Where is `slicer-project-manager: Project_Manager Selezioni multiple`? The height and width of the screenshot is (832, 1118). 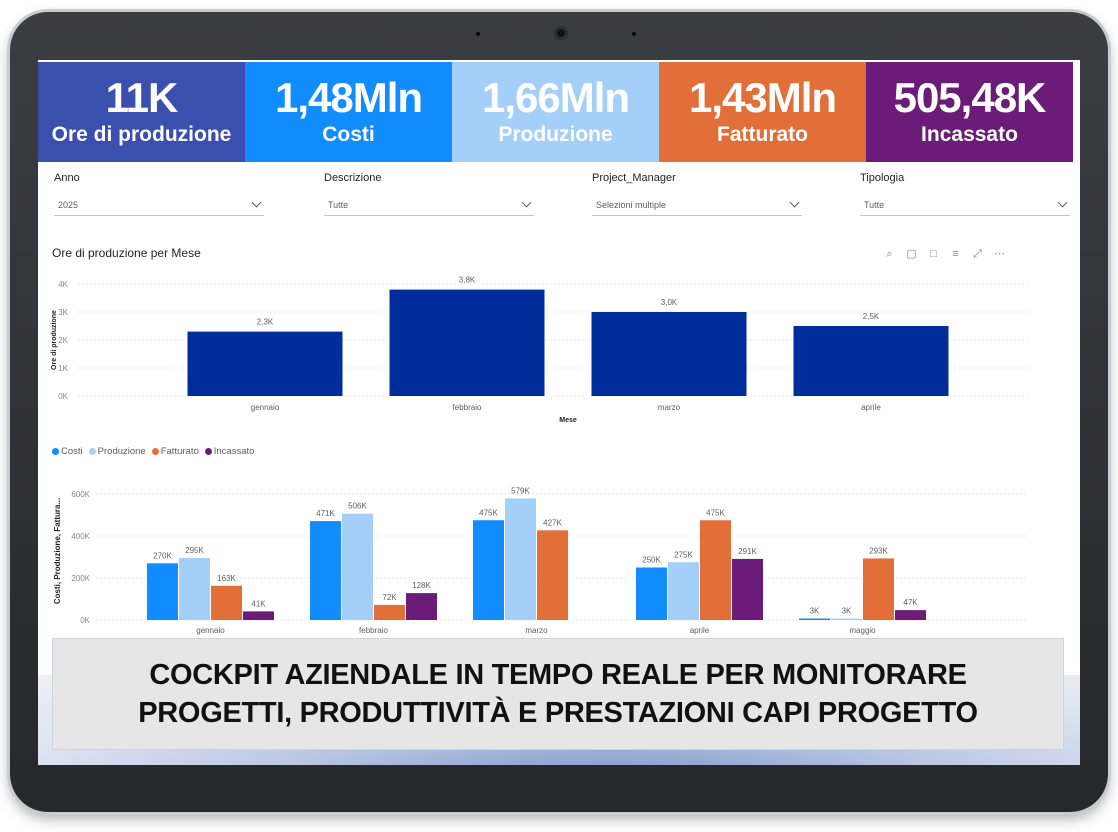
slicer-project-manager: Project_Manager Selezioni multiple is located at coordinates (697, 194).